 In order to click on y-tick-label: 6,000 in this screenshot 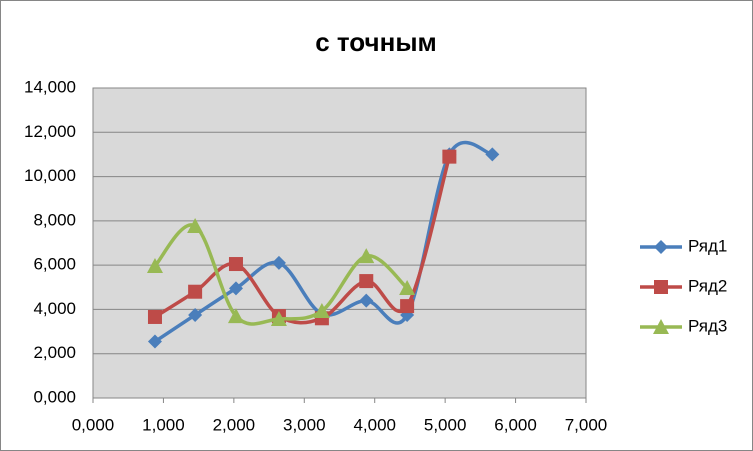, I will do `click(54, 264)`.